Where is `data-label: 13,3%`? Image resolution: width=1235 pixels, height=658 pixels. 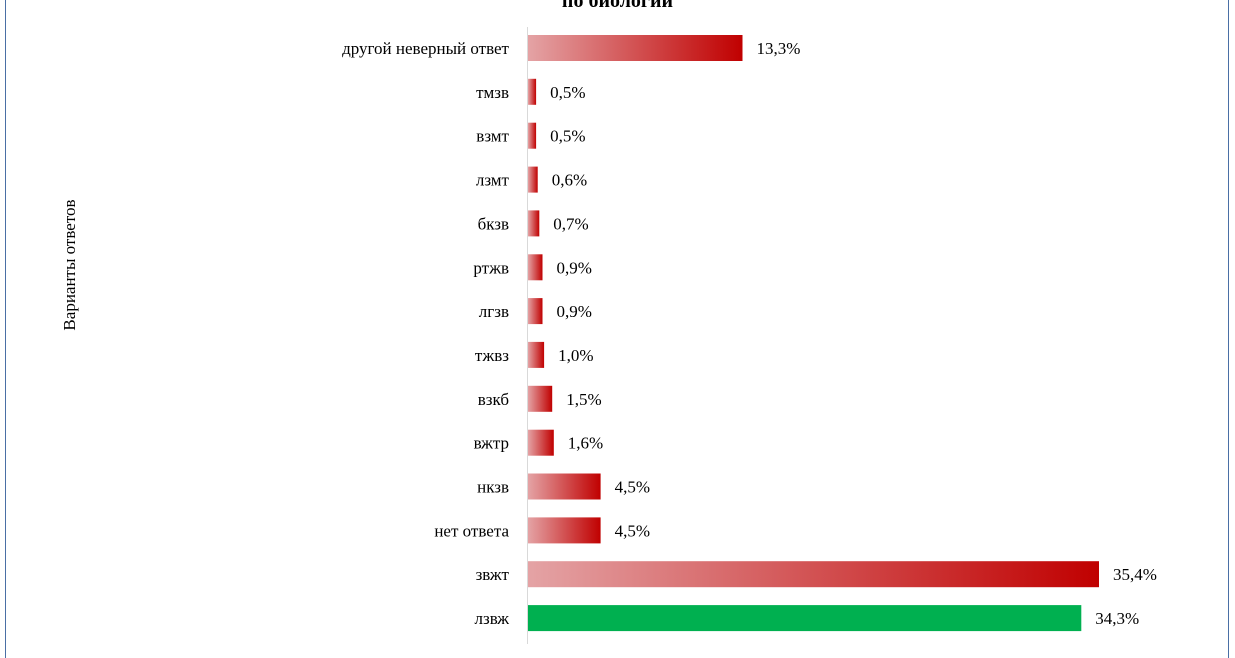 data-label: 13,3% is located at coordinates (779, 48).